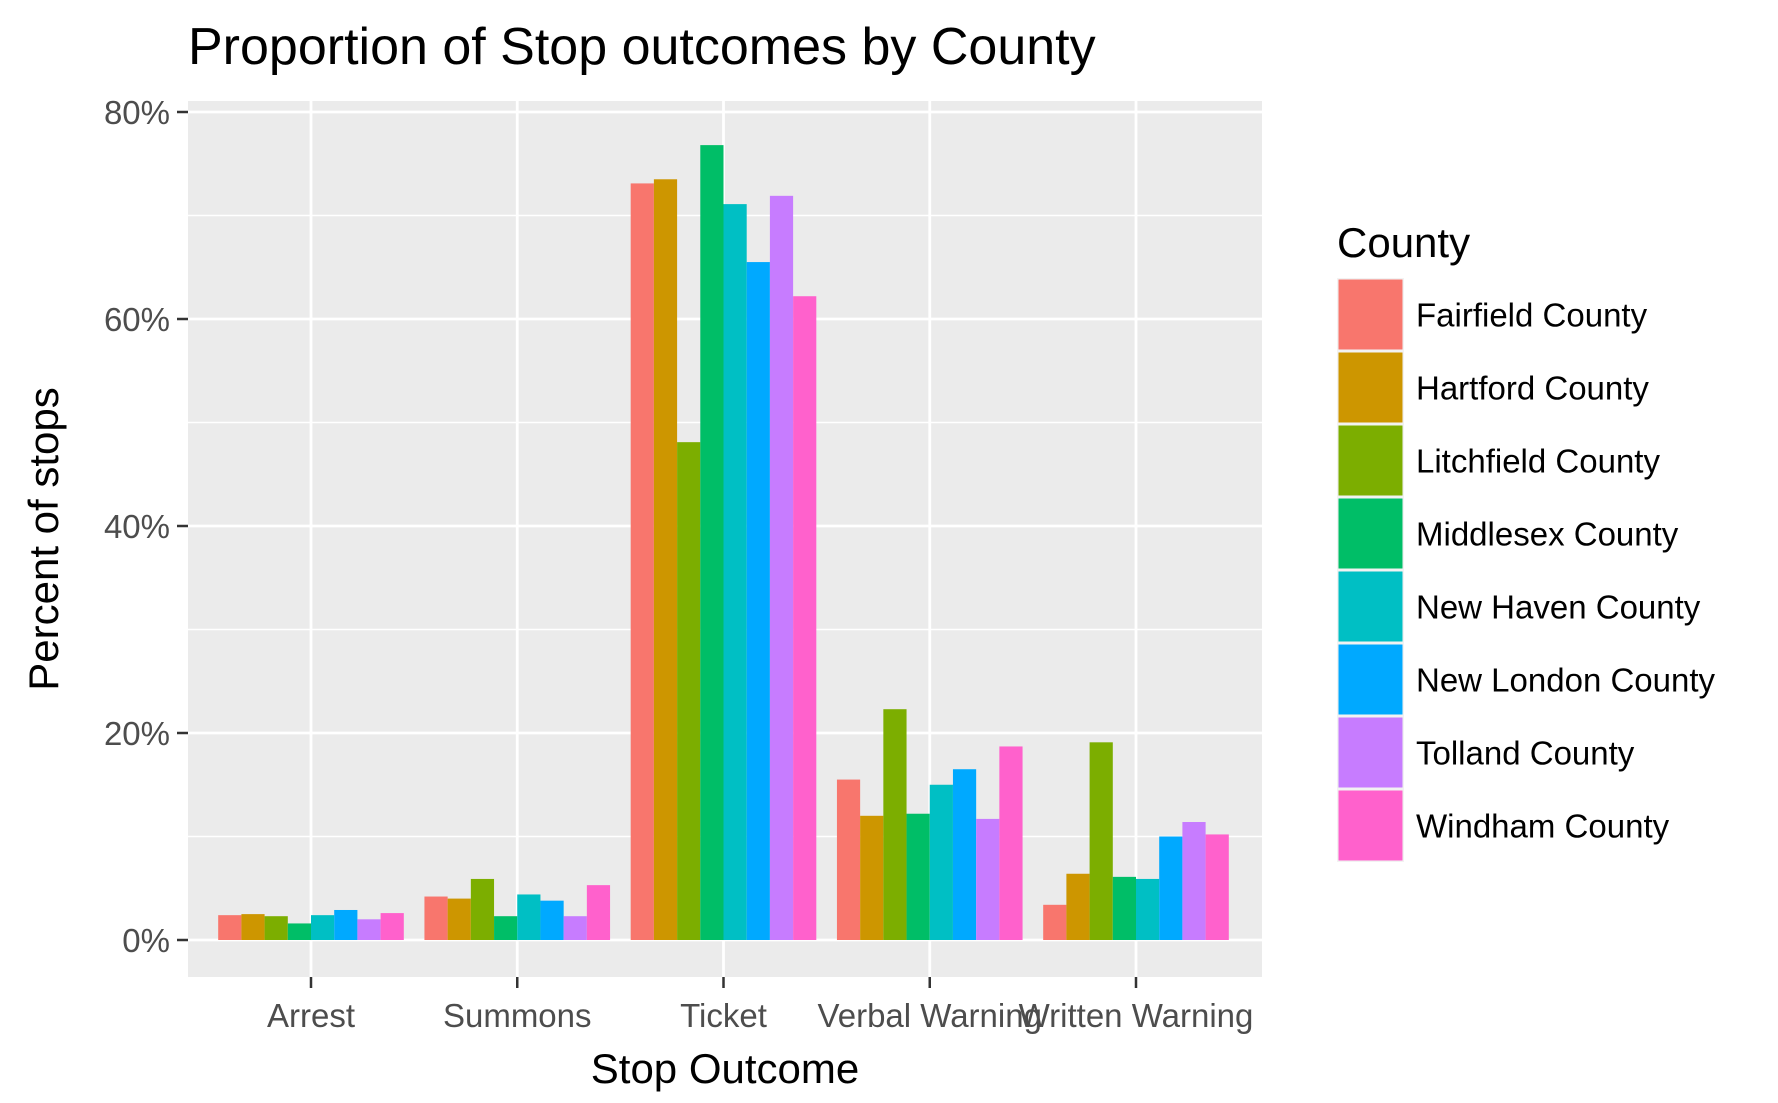 Image resolution: width=1778 pixels, height=1103 pixels. I want to click on legend-swatch-tolland-county, so click(1370, 752).